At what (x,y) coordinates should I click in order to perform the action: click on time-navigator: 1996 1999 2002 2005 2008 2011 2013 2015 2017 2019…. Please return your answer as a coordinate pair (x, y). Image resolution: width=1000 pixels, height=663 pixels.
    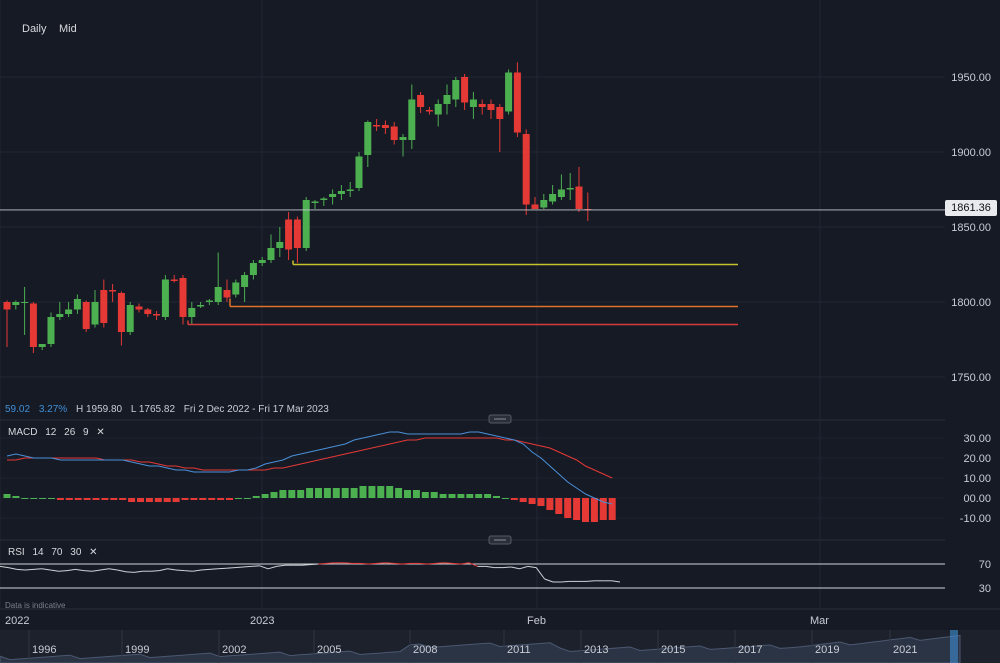
    Looking at the image, I should click on (500, 646).